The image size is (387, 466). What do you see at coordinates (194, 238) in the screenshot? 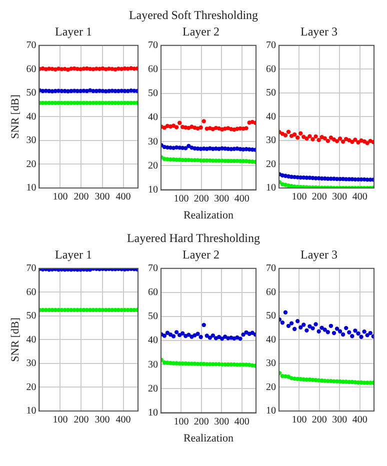
I see `text: Layered Hard Thresholding` at bounding box center [194, 238].